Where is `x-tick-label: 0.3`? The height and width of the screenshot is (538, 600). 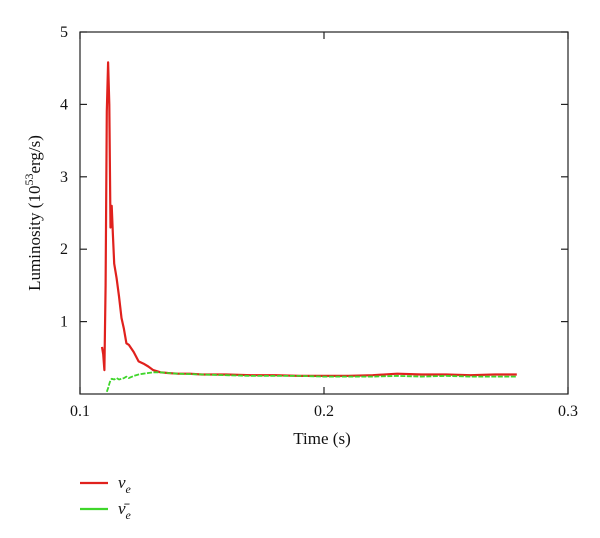
x-tick-label: 0.3 is located at coordinates (568, 411).